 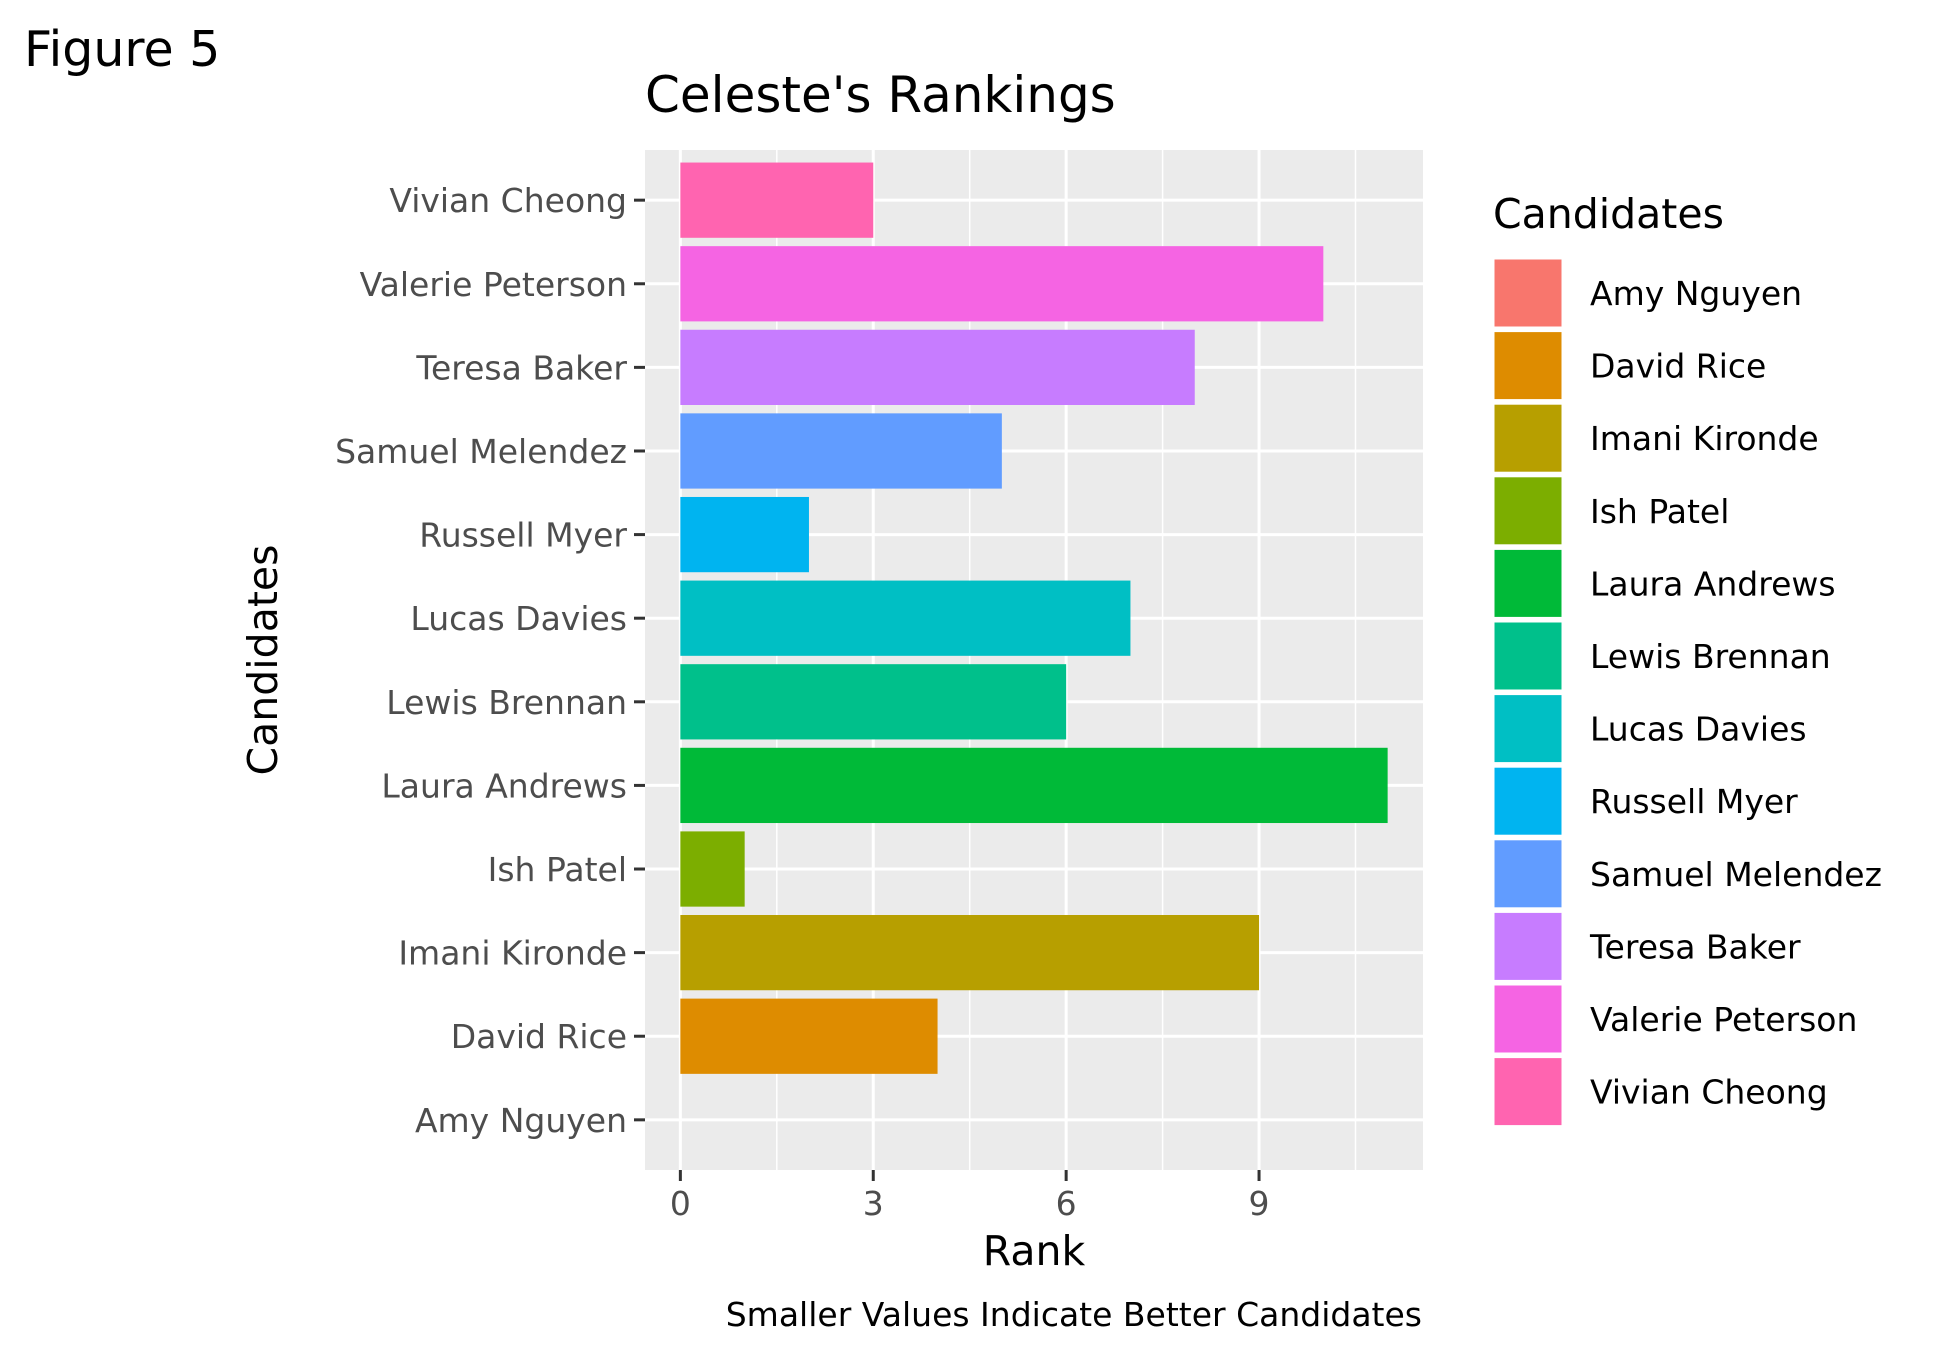 What do you see at coordinates (1710, 656) in the screenshot?
I see `legend-label: Lewis Brennan` at bounding box center [1710, 656].